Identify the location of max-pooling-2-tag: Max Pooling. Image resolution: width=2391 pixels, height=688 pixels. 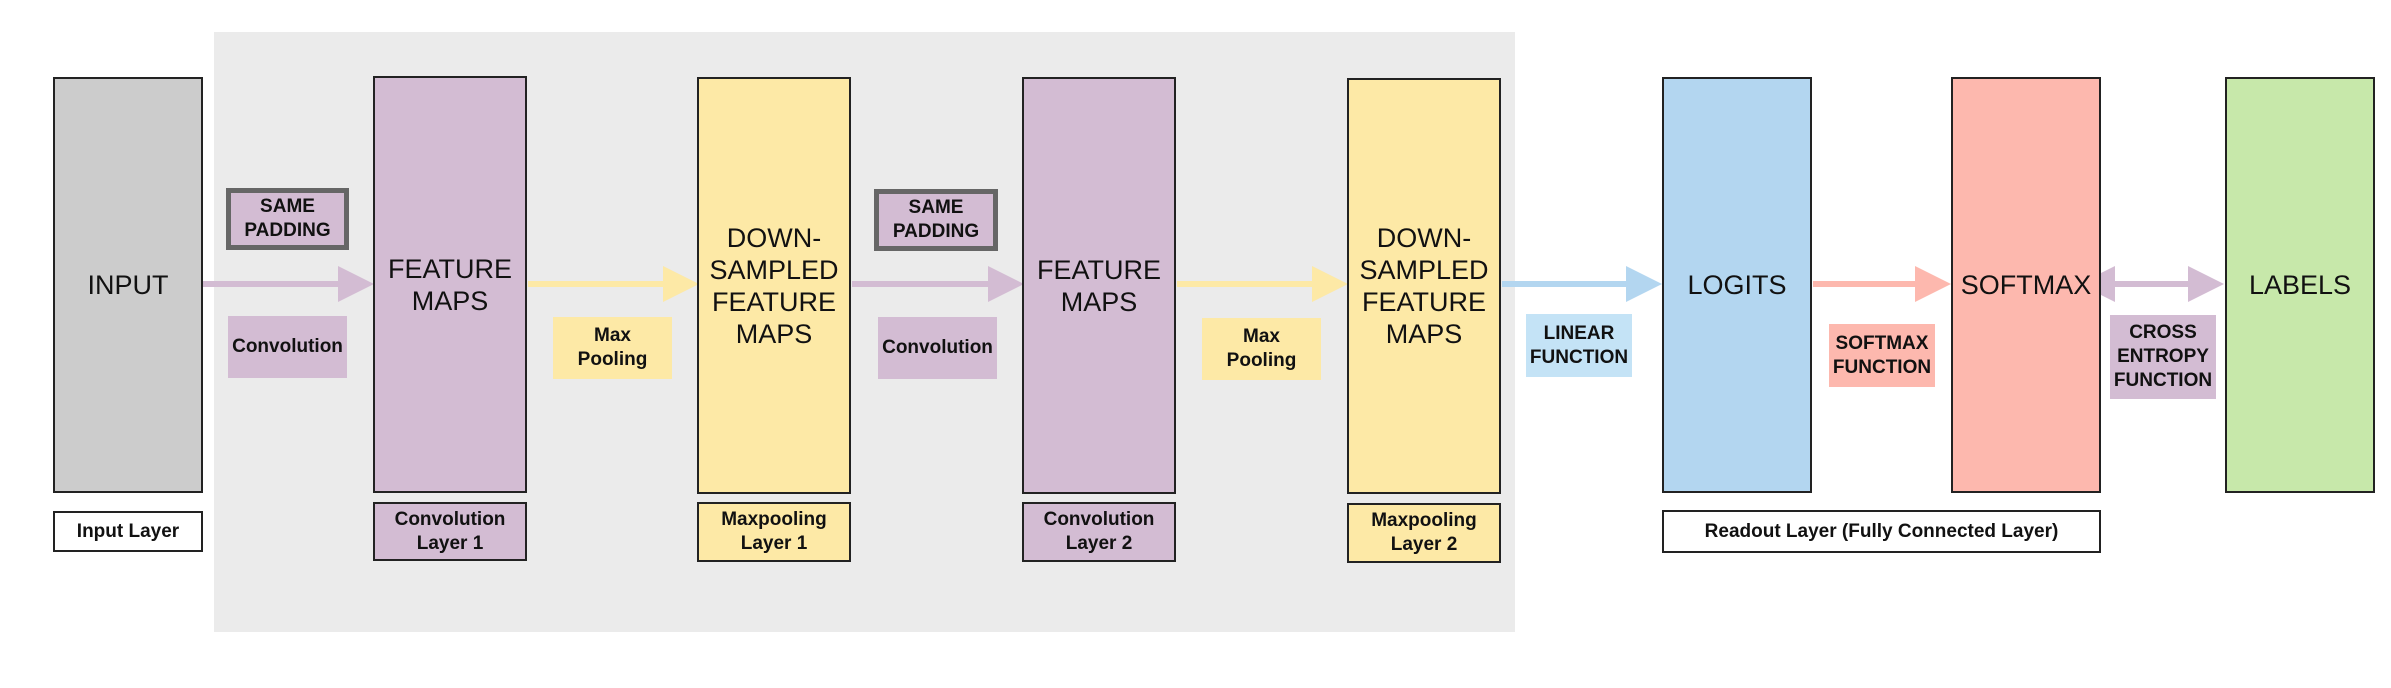
(1261, 349).